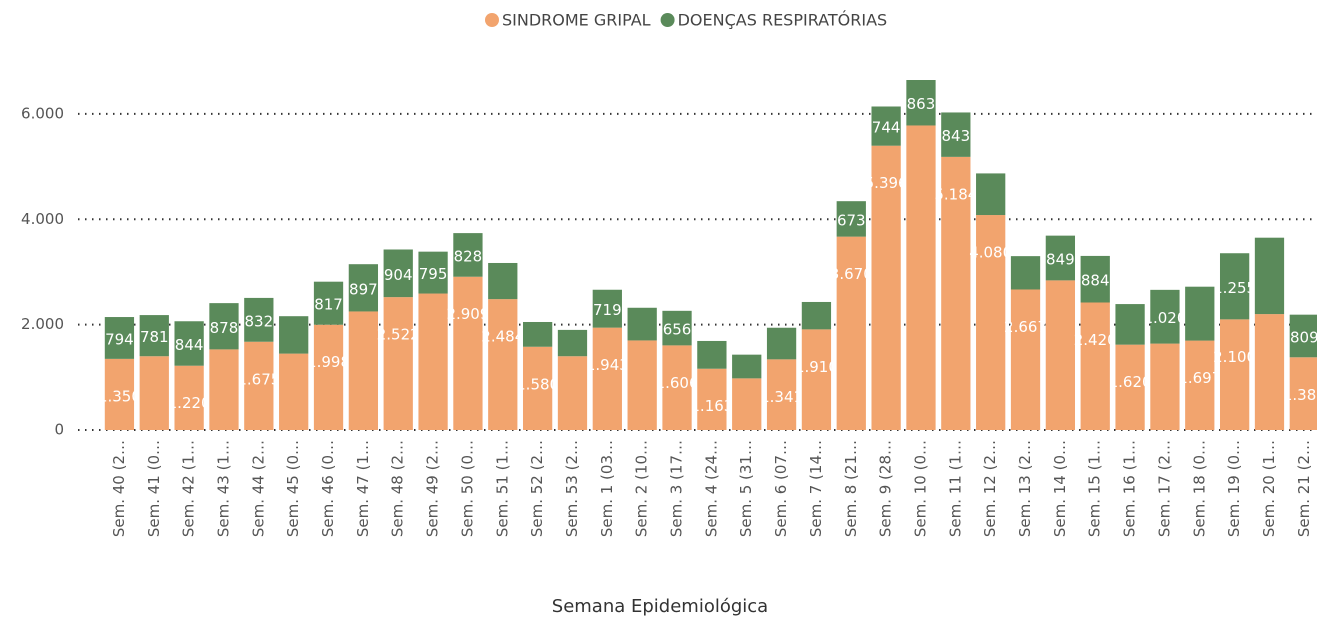 The height and width of the screenshot is (625, 1317). Describe the element at coordinates (537, 384) in the screenshot. I see `data-label: 1.580` at that location.